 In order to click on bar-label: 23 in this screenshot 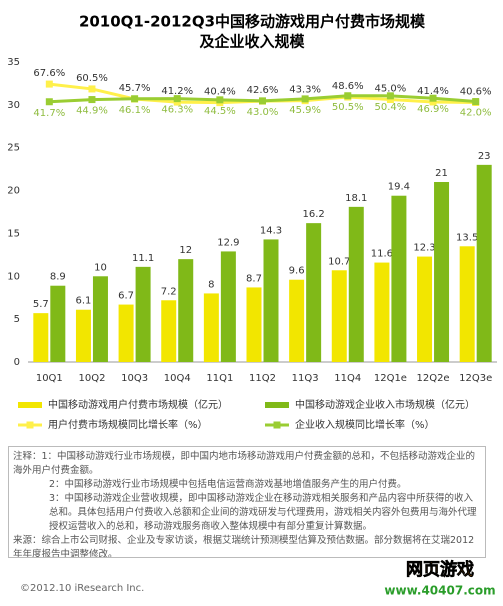, I will do `click(484, 156)`.